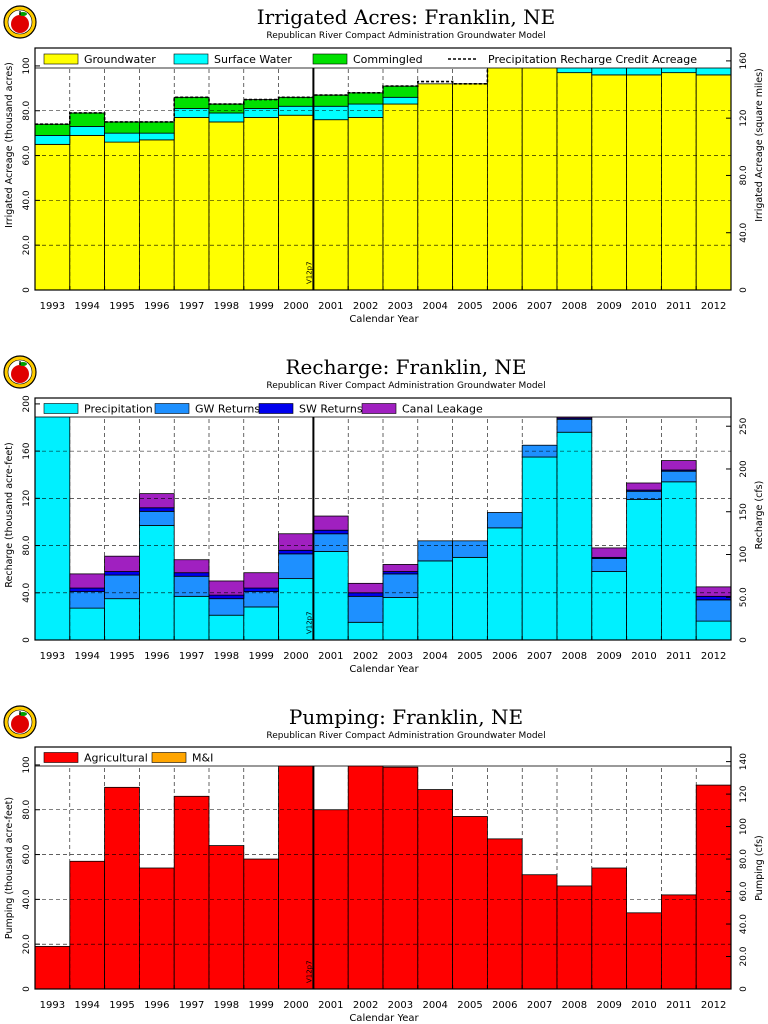 The width and height of the screenshot is (768, 1024). I want to click on x-tick-label: 1996, so click(156, 656).